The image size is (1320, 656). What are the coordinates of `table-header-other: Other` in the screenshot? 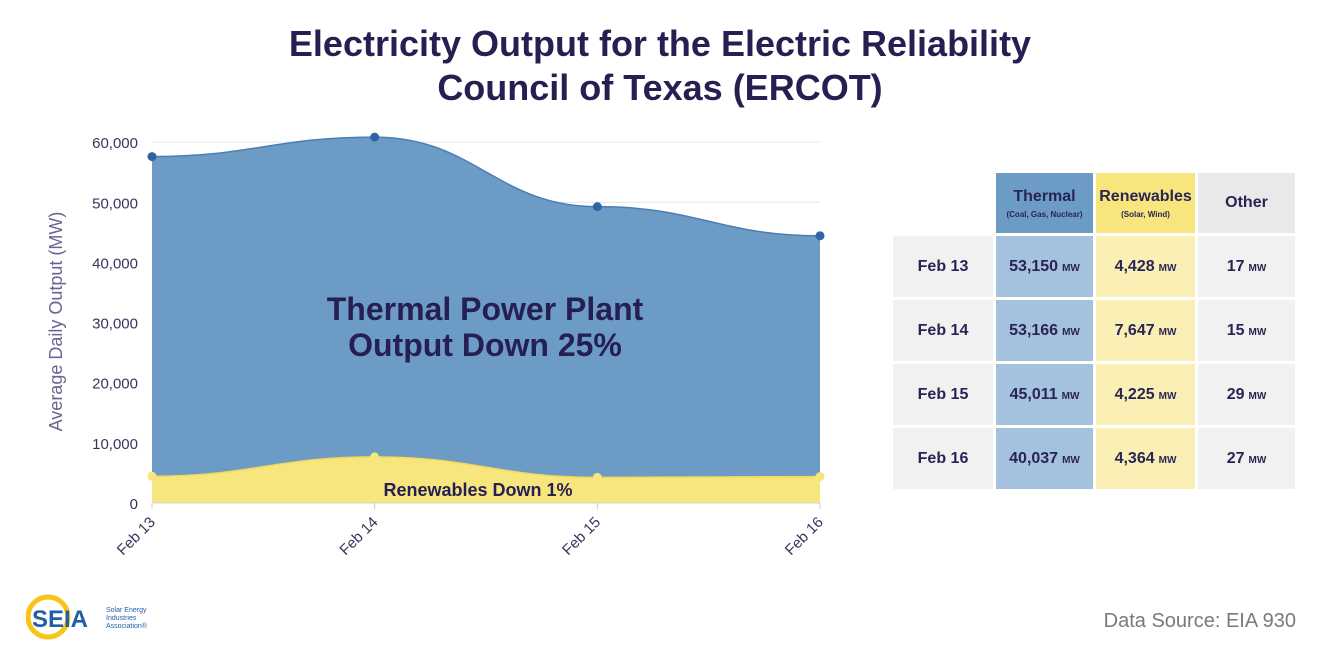 It's located at (1246, 203).